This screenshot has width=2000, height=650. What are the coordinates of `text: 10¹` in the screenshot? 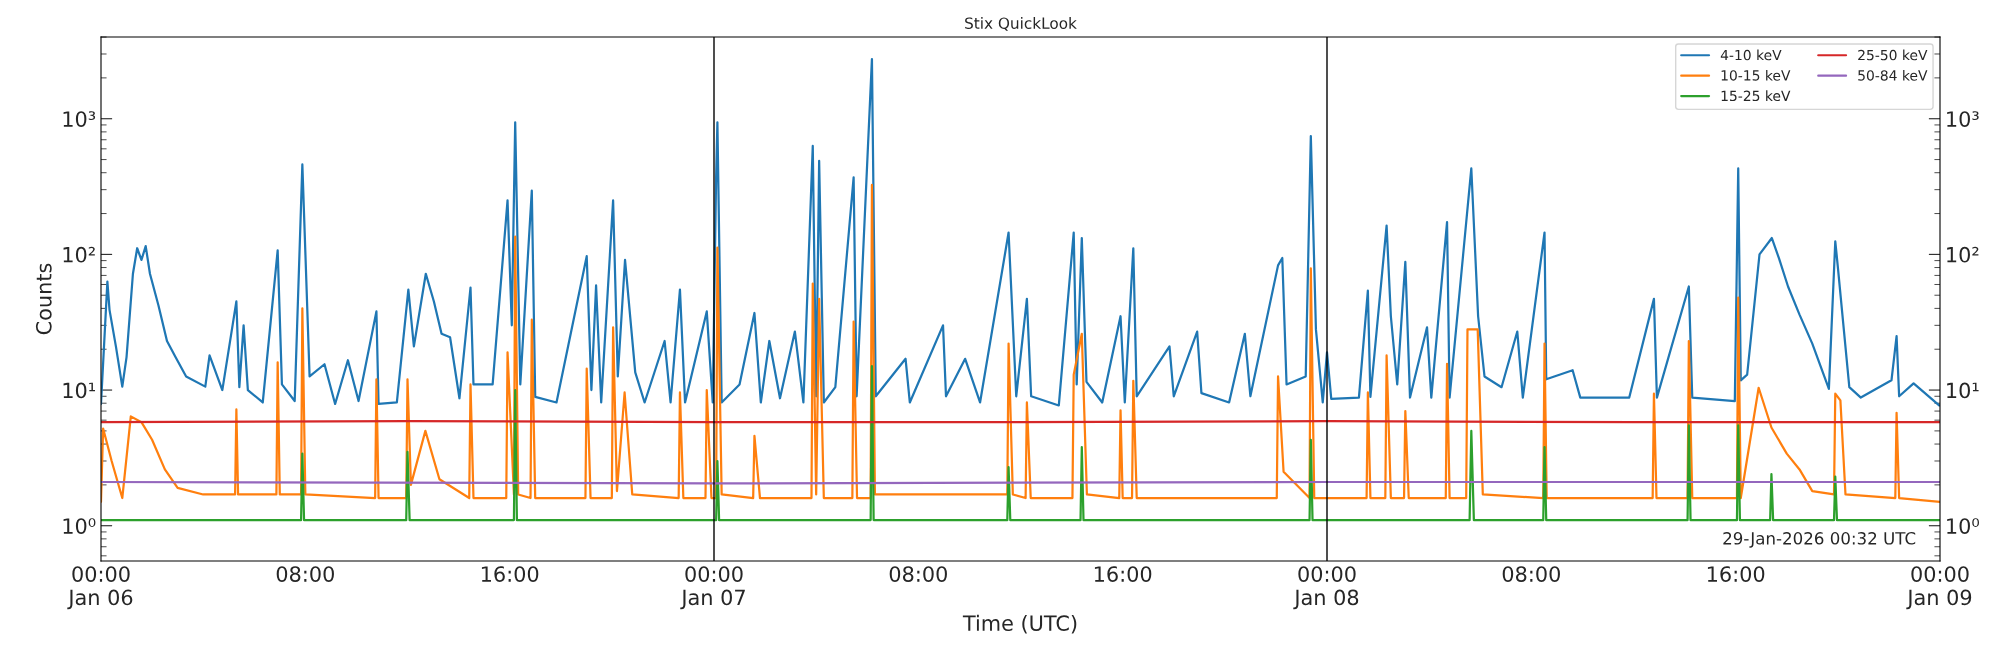 It's located at (1963, 390).